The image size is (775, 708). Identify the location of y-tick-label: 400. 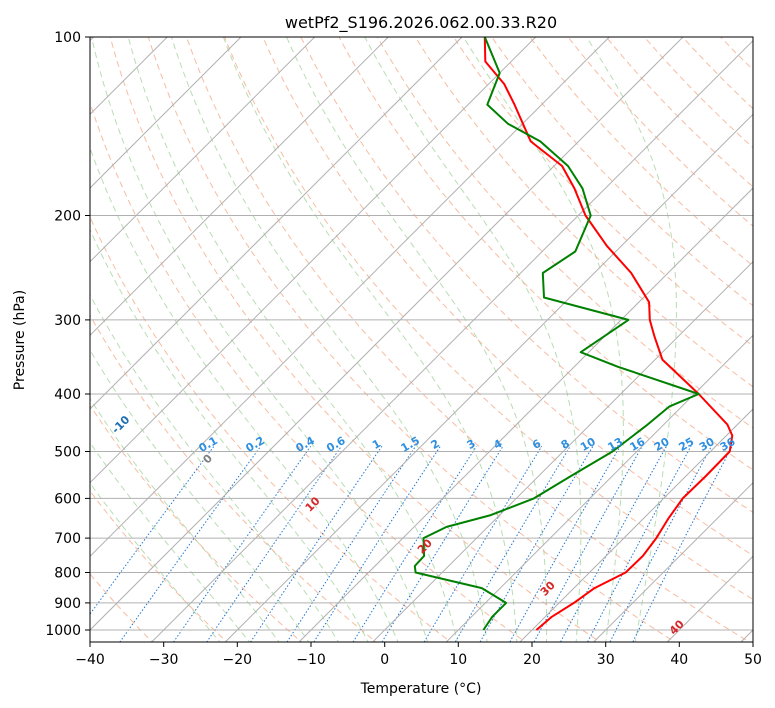
(67, 395).